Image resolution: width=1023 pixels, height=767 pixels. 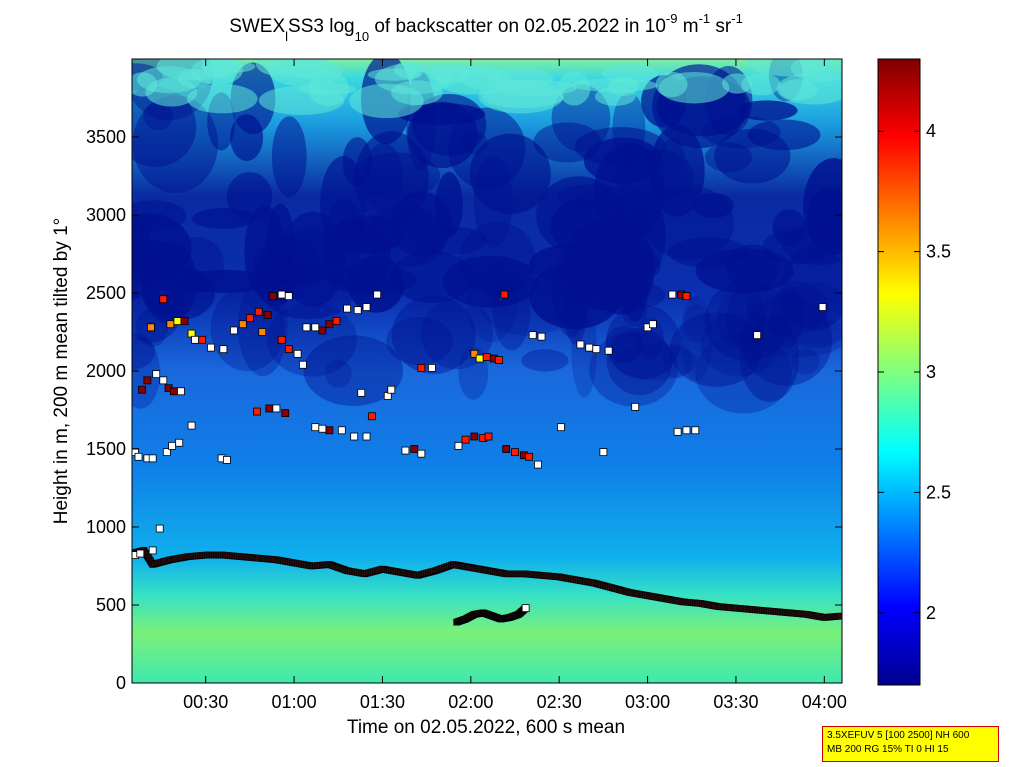 What do you see at coordinates (121, 683) in the screenshot?
I see `y-tick-label: 0` at bounding box center [121, 683].